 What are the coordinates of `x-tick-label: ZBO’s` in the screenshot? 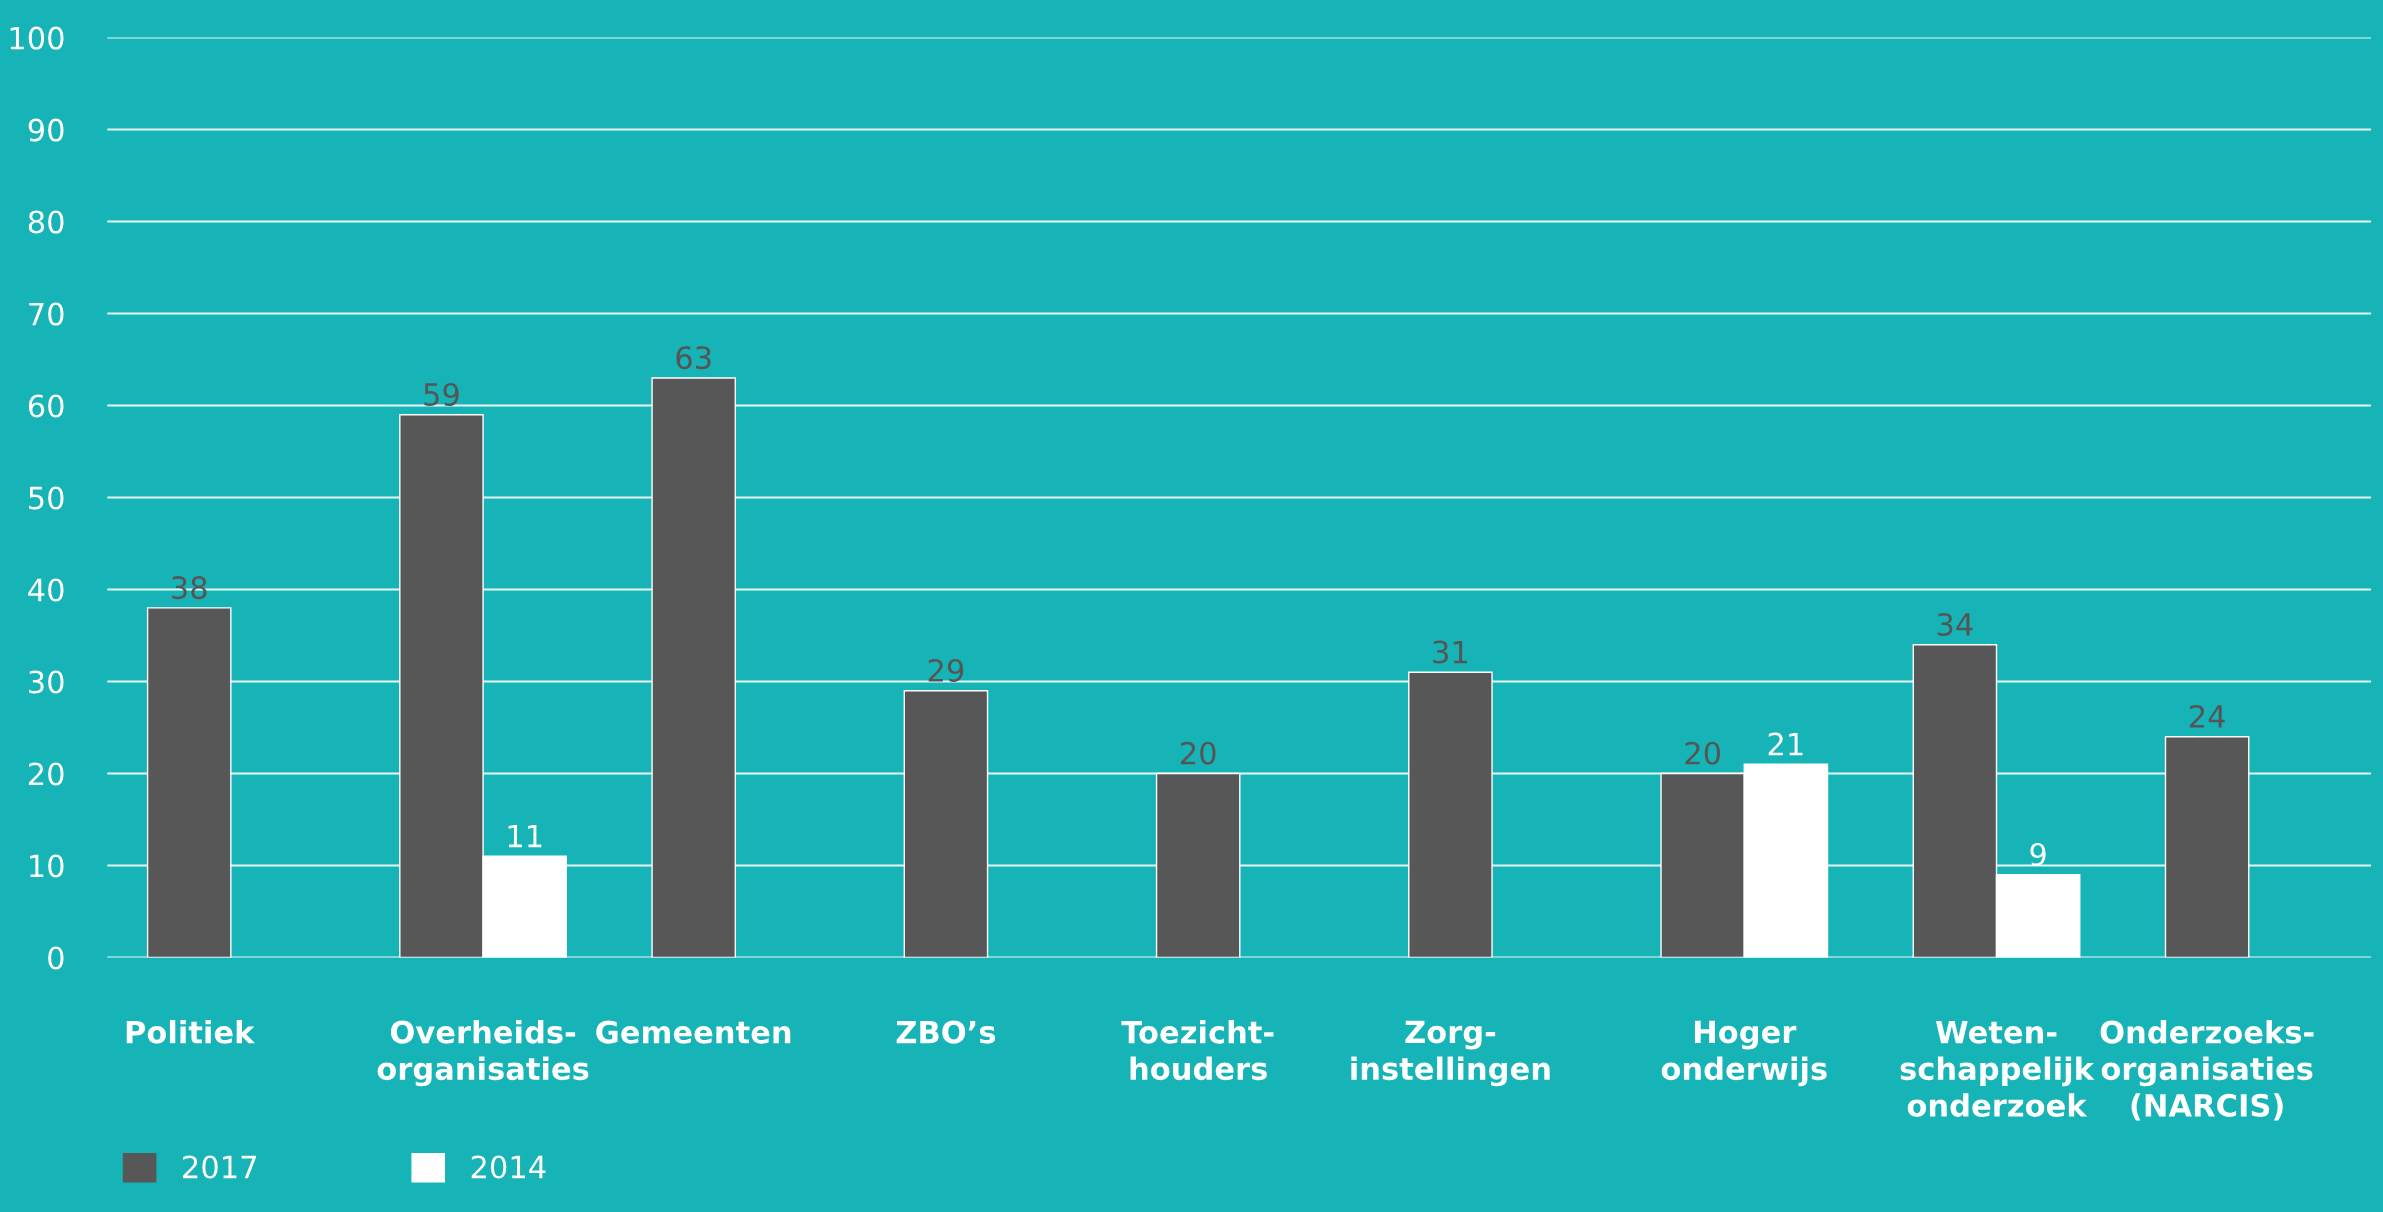 It's located at (946, 1032).